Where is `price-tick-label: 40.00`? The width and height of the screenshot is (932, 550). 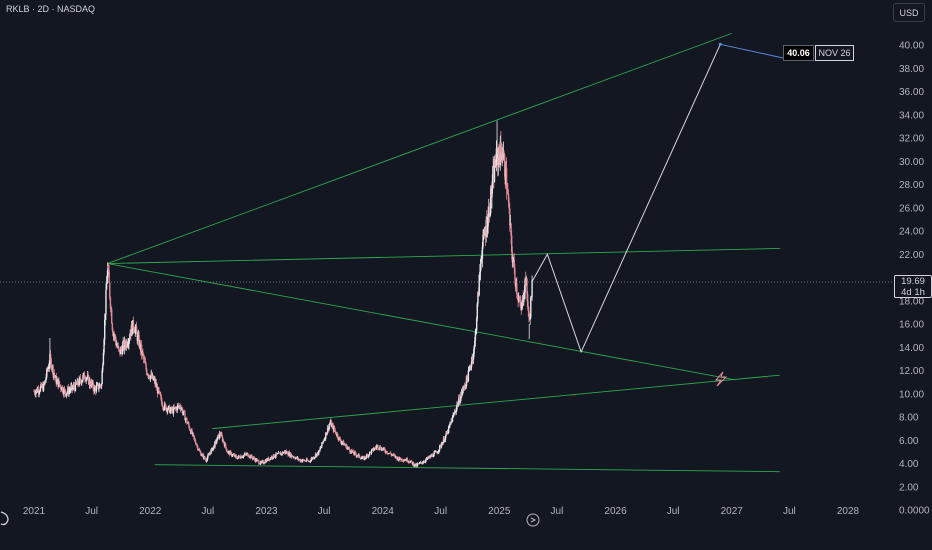
price-tick-label: 40.00 is located at coordinates (911, 46).